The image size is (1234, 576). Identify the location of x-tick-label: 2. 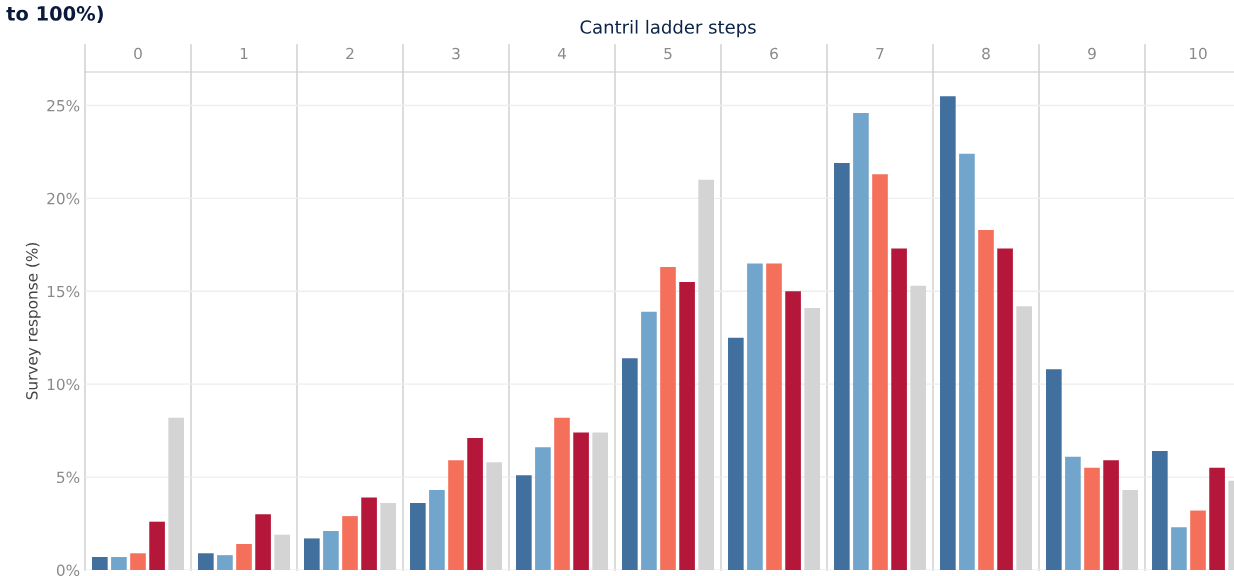
(350, 53).